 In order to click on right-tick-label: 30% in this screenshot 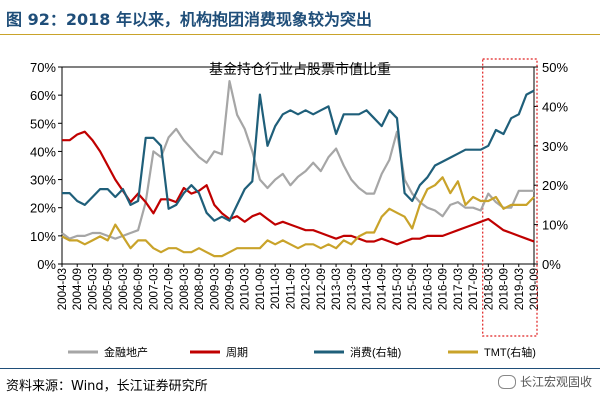, I will do `click(555, 146)`.